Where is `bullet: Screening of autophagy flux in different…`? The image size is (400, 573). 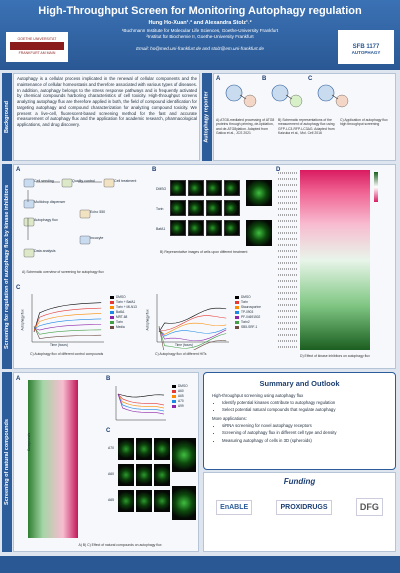
bullet: Screening of autophagy flux in different… is located at coordinates (304, 433).